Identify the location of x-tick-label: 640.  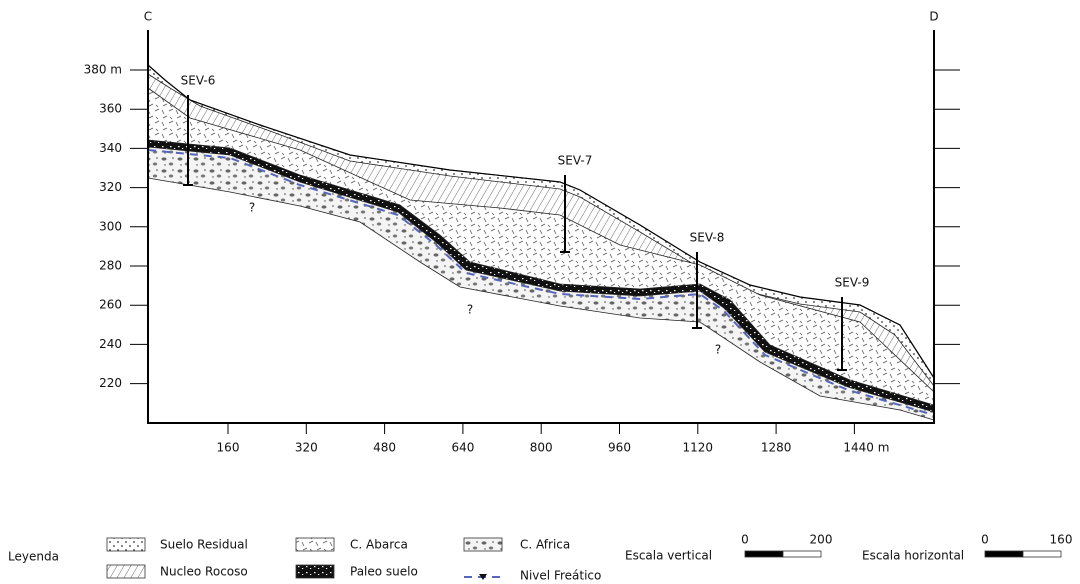
(462, 448).